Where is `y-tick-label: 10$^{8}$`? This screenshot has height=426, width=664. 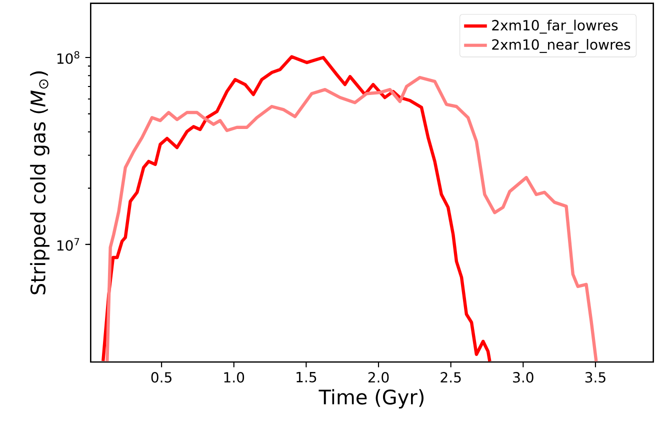
y-tick-label: 10$^{8}$ is located at coordinates (68, 57).